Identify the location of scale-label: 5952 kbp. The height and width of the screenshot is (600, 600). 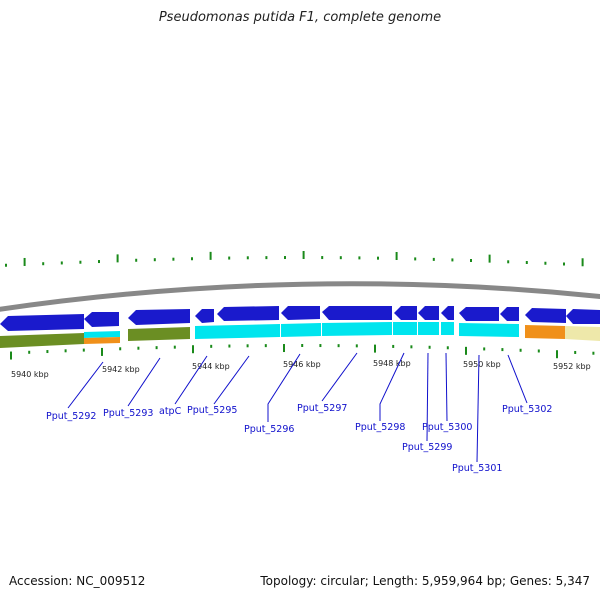
(572, 366).